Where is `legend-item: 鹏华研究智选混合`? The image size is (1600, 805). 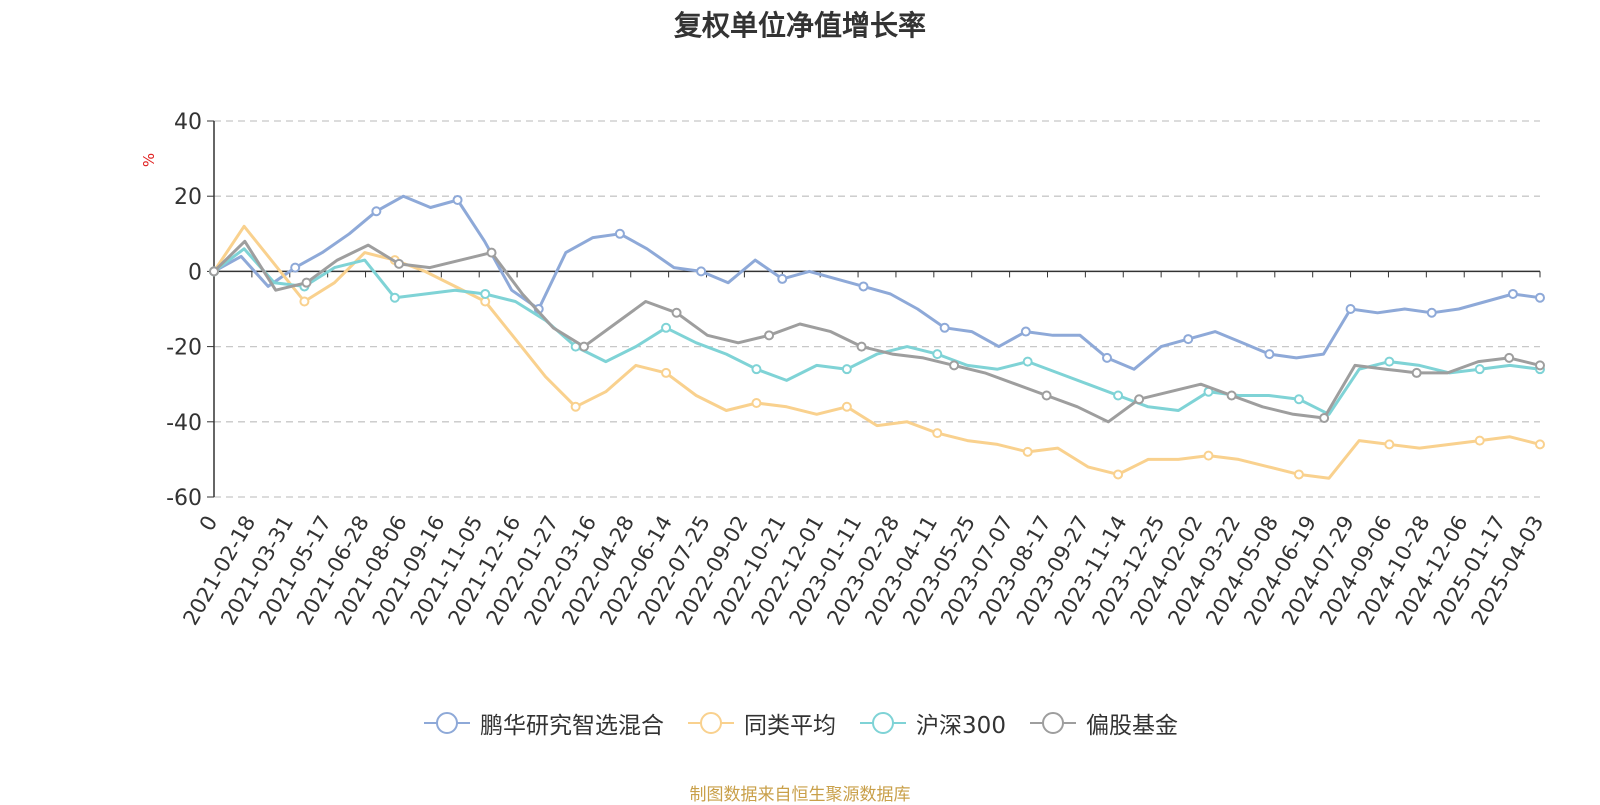
legend-item: 鹏华研究智选混合 is located at coordinates (543, 723).